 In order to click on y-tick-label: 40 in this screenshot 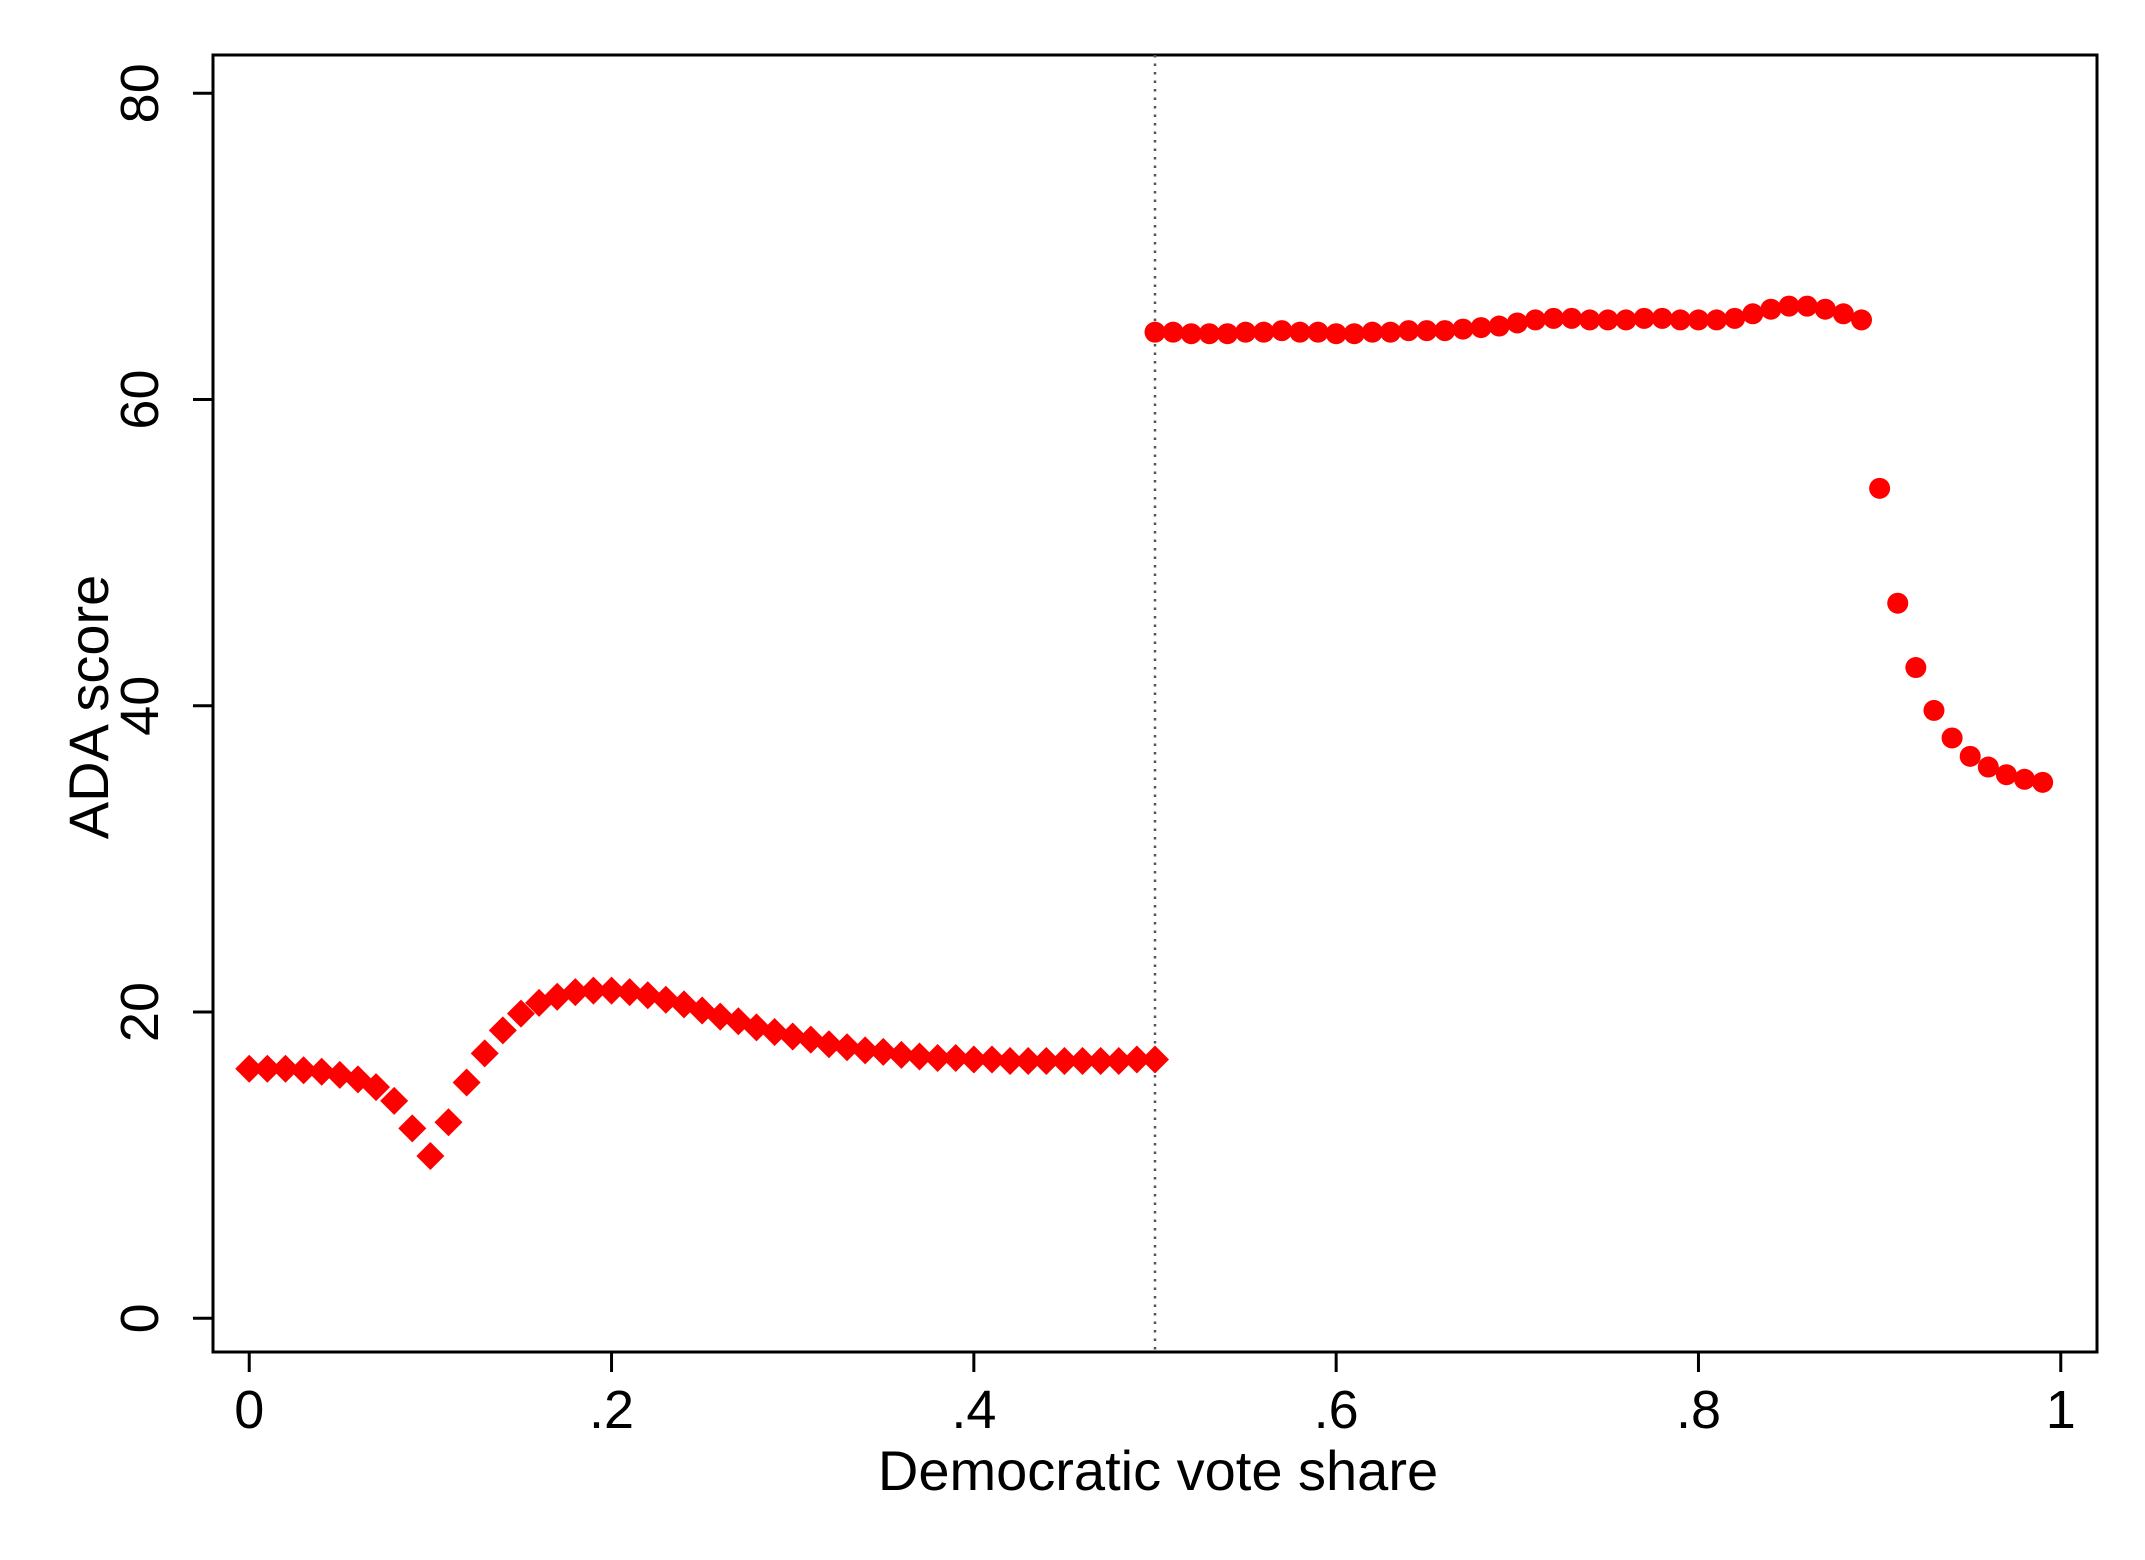, I will do `click(140, 706)`.